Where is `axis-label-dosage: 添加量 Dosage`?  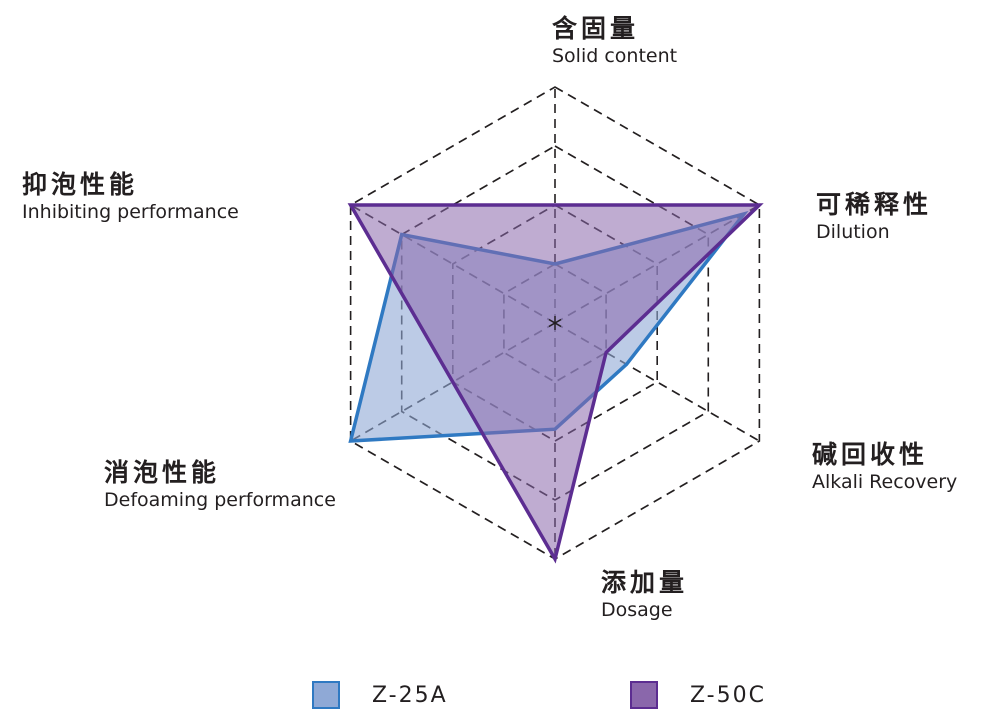
axis-label-dosage: 添加量 Dosage is located at coordinates (644, 595).